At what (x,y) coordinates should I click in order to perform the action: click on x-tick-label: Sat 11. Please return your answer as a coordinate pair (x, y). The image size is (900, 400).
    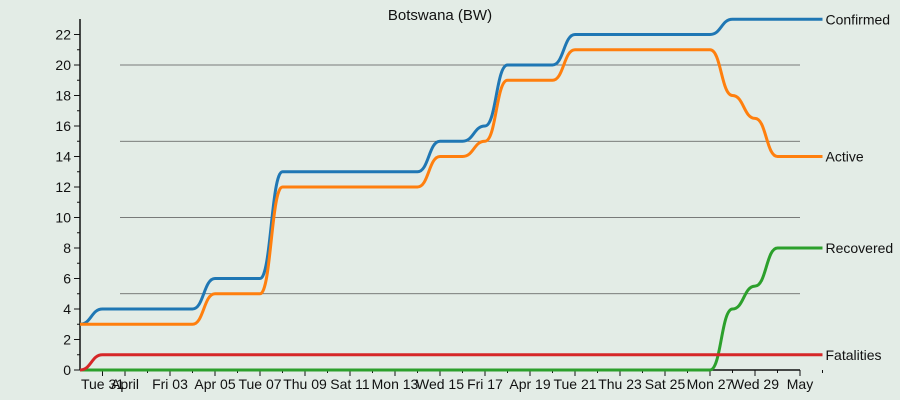
    Looking at the image, I should click on (350, 384).